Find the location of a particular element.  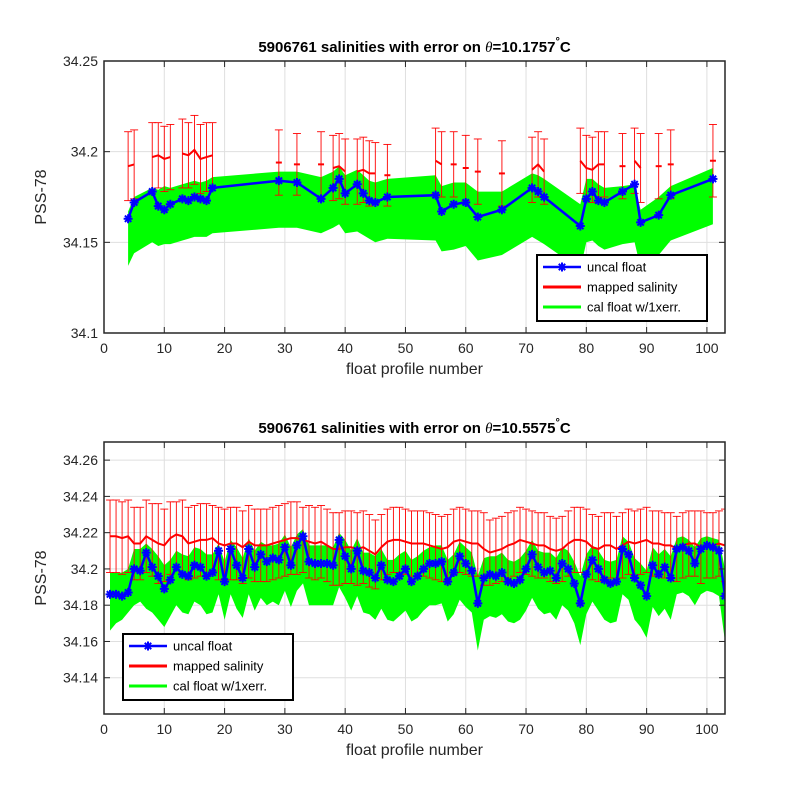

x-tick-label: 10 is located at coordinates (165, 348).